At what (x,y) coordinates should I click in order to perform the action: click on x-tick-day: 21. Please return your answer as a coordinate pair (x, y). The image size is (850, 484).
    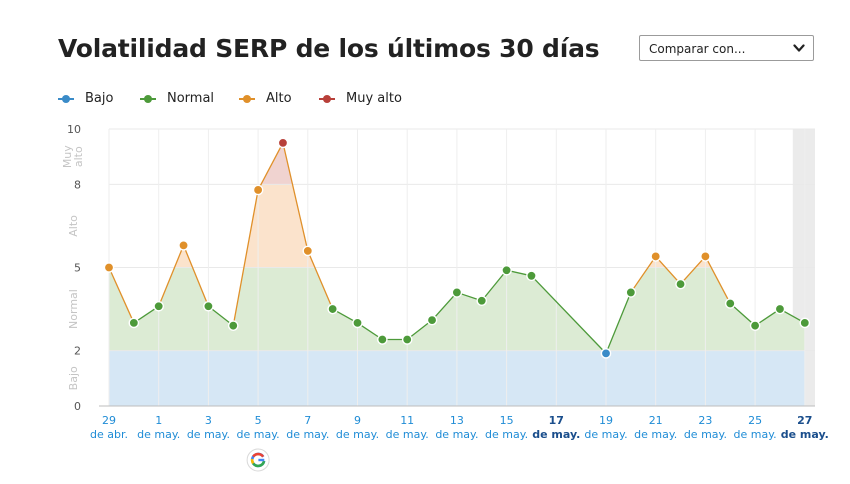
    Looking at the image, I should click on (656, 420).